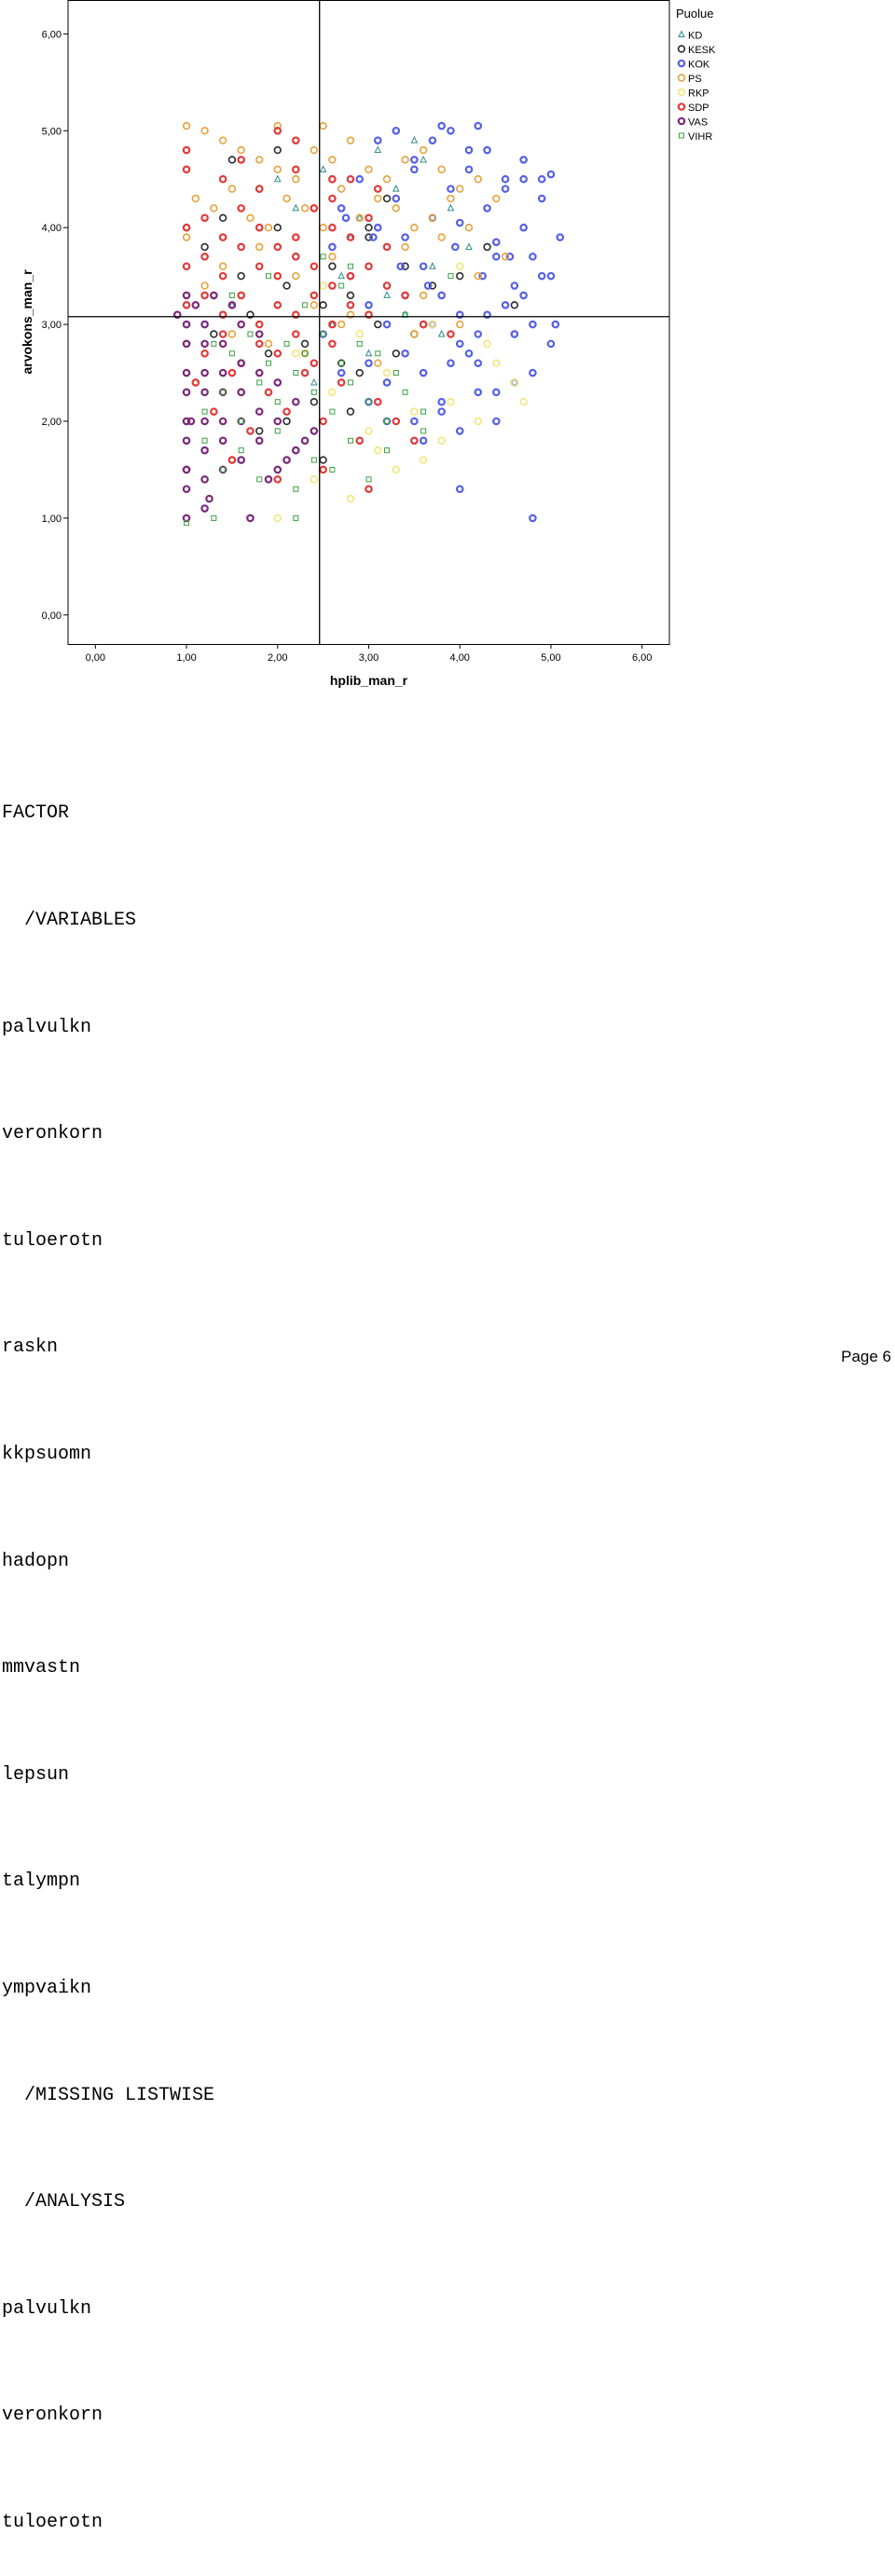 The width and height of the screenshot is (895, 2576). I want to click on x-axis-title: hplib_man_r, so click(369, 680).